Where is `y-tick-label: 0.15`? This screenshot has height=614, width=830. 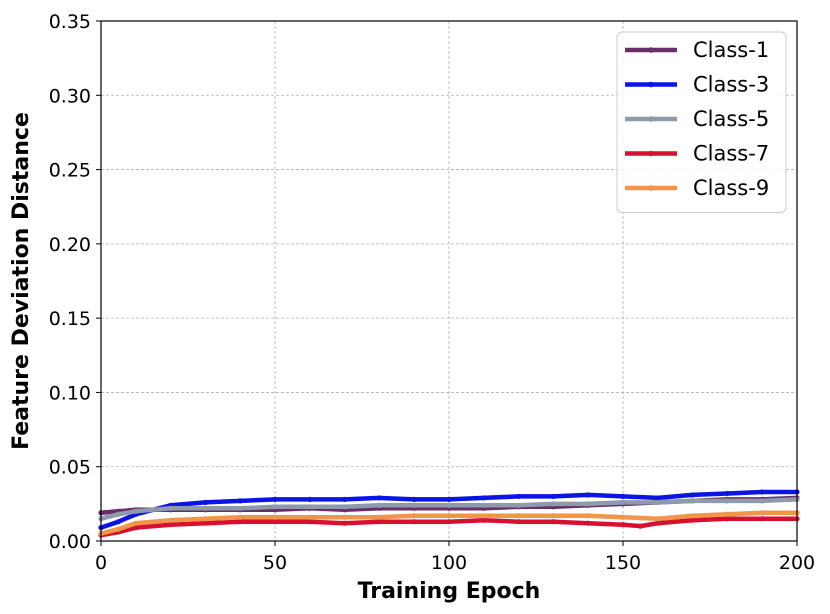
y-tick-label: 0.15 is located at coordinates (70, 319).